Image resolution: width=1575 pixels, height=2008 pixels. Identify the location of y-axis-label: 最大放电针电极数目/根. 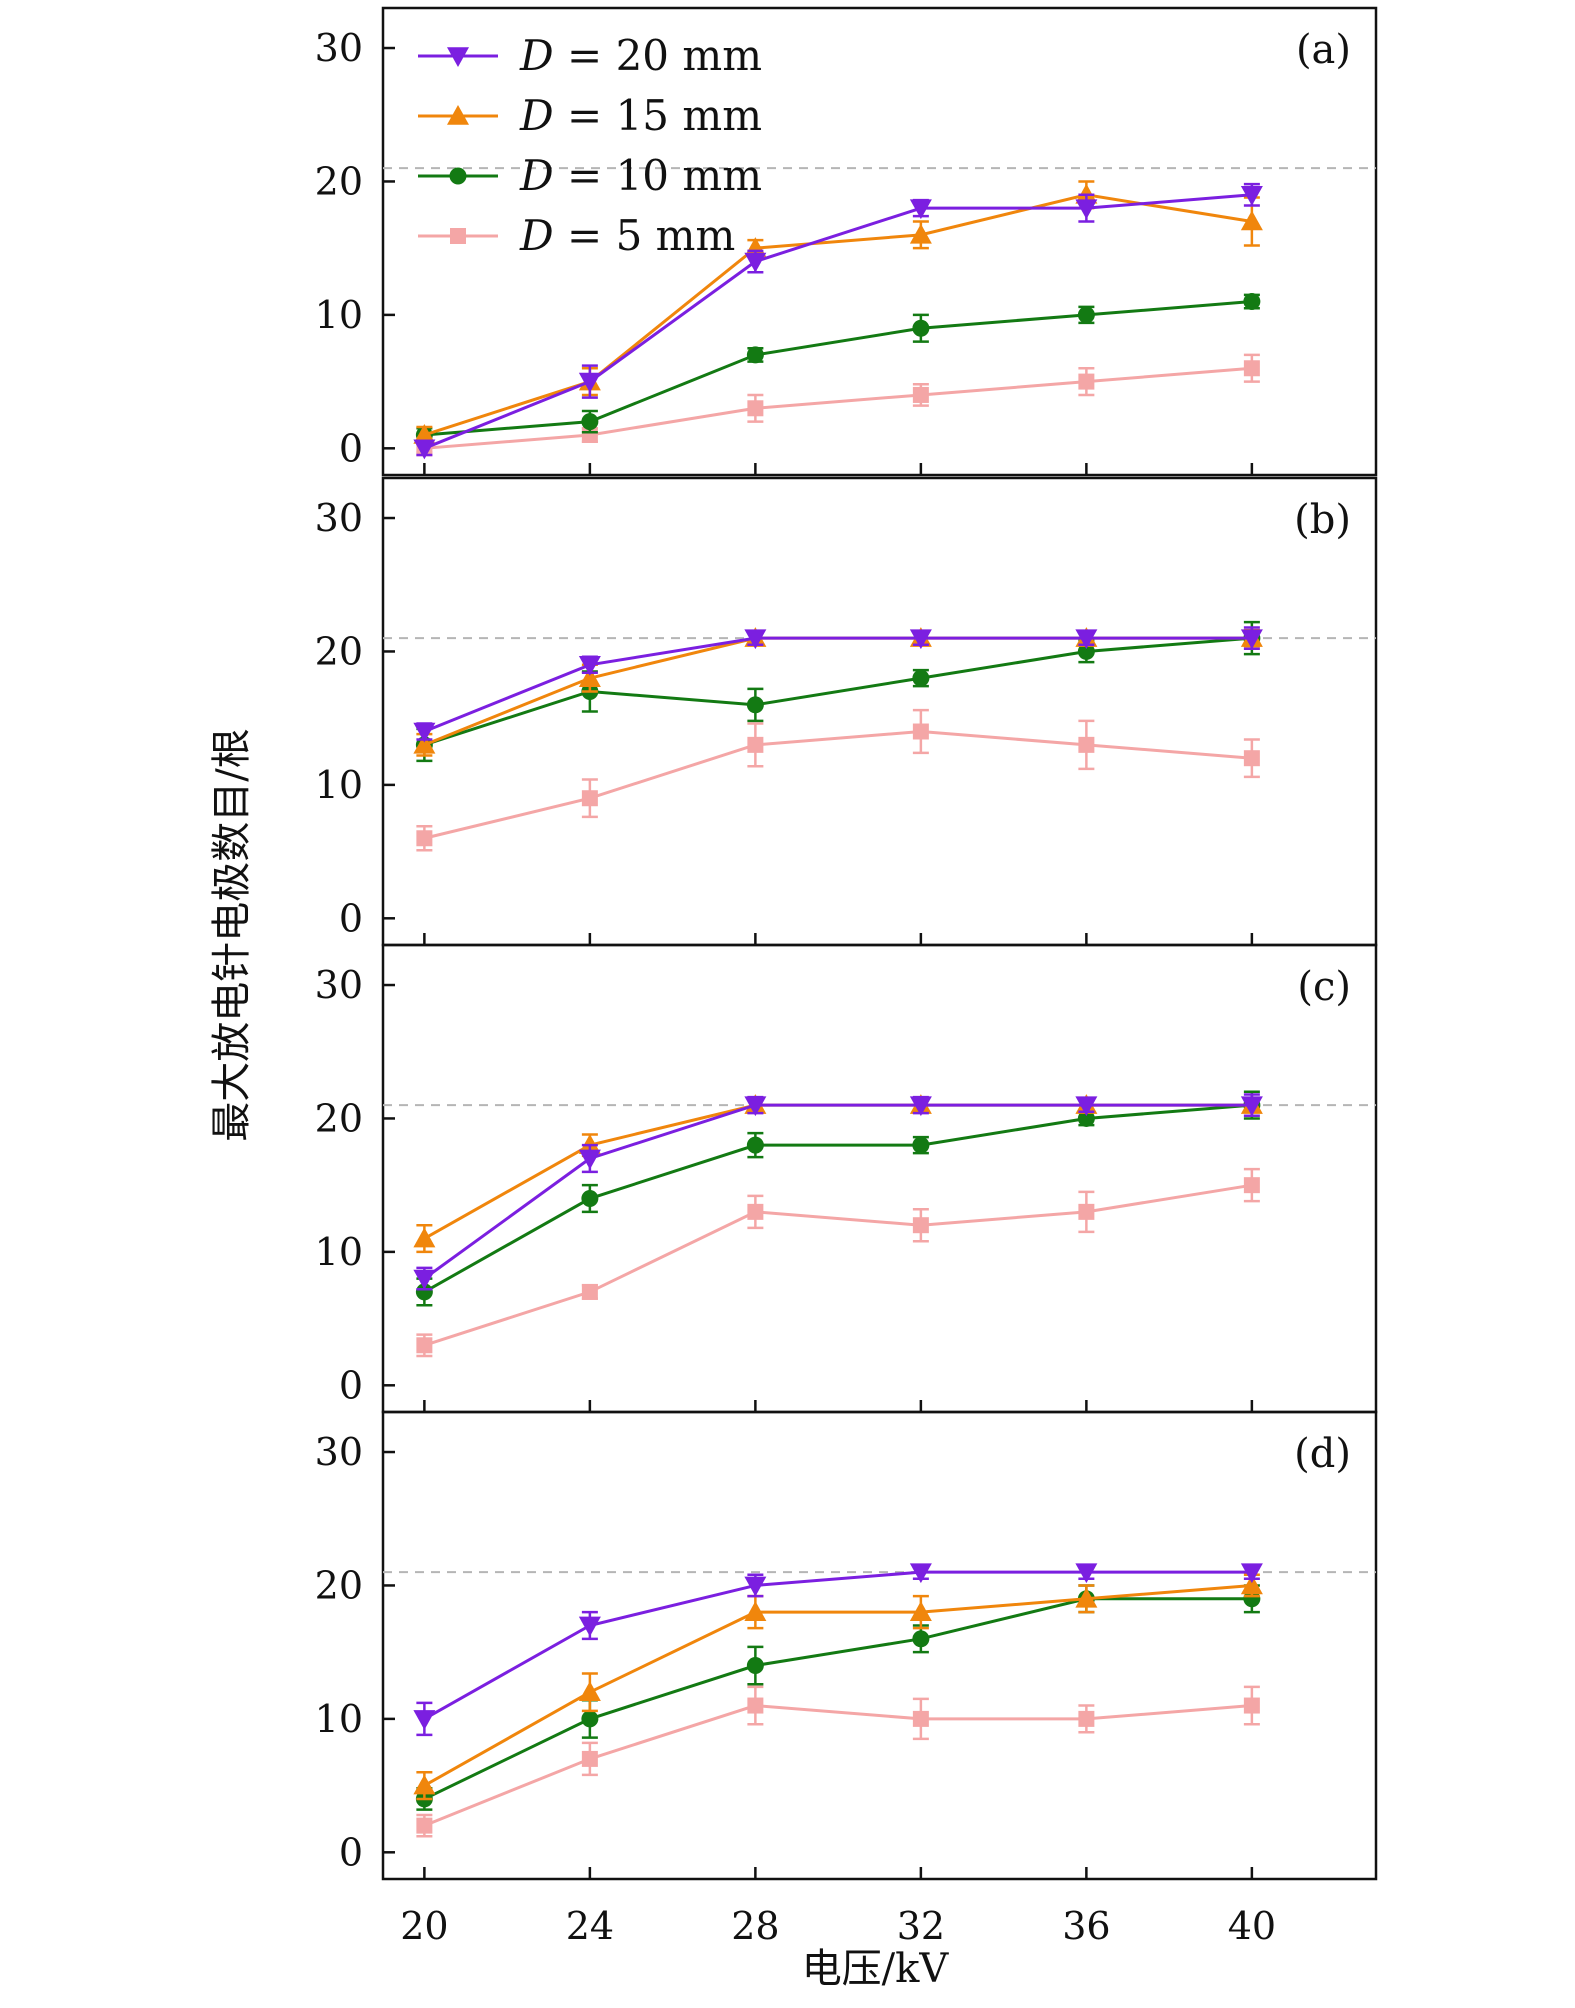
(232, 934).